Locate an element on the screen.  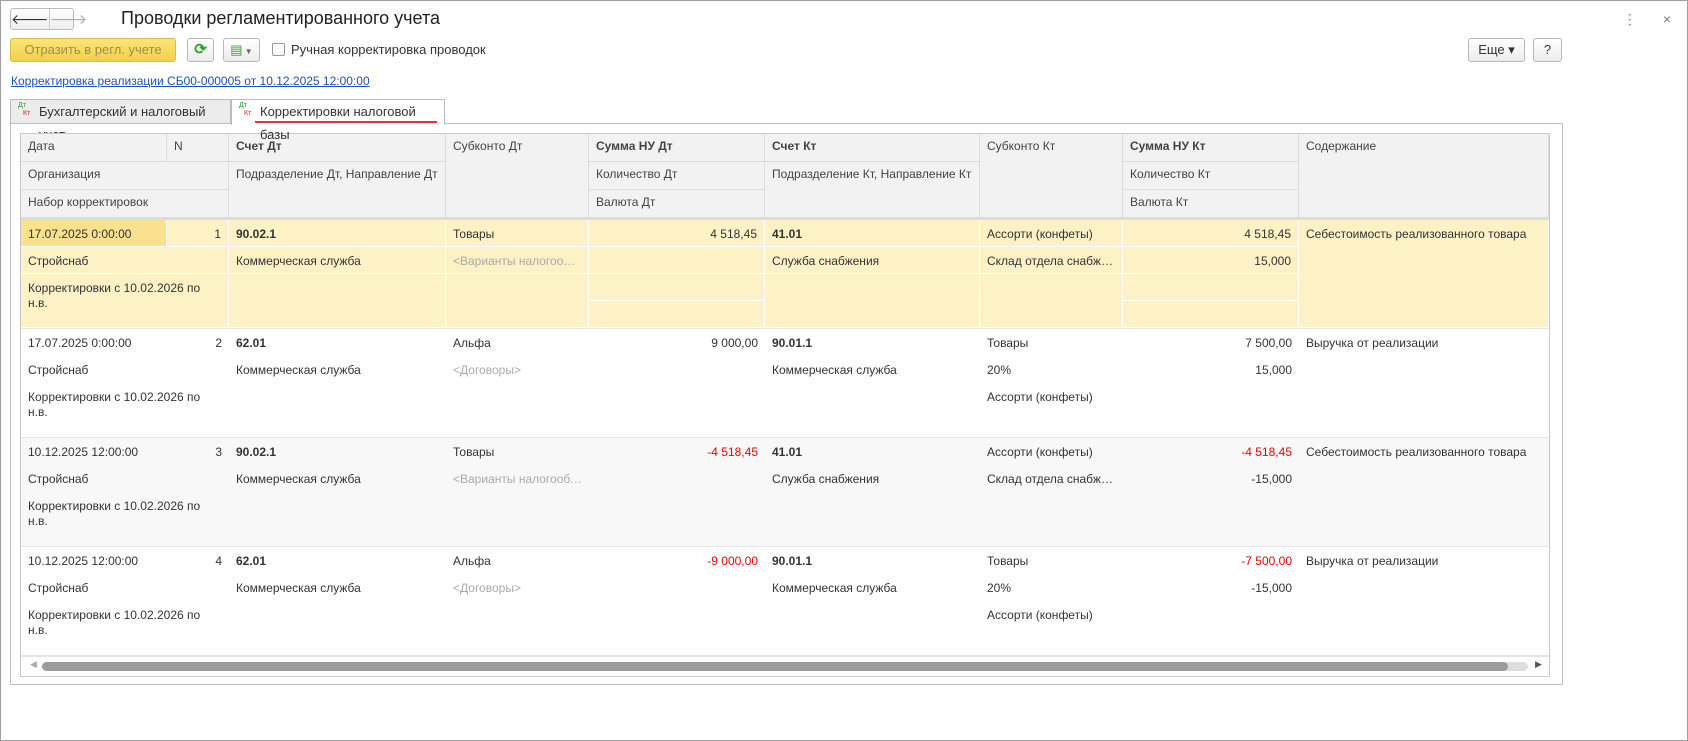
cell-acc-kt: 41.01 is located at coordinates (872, 233).